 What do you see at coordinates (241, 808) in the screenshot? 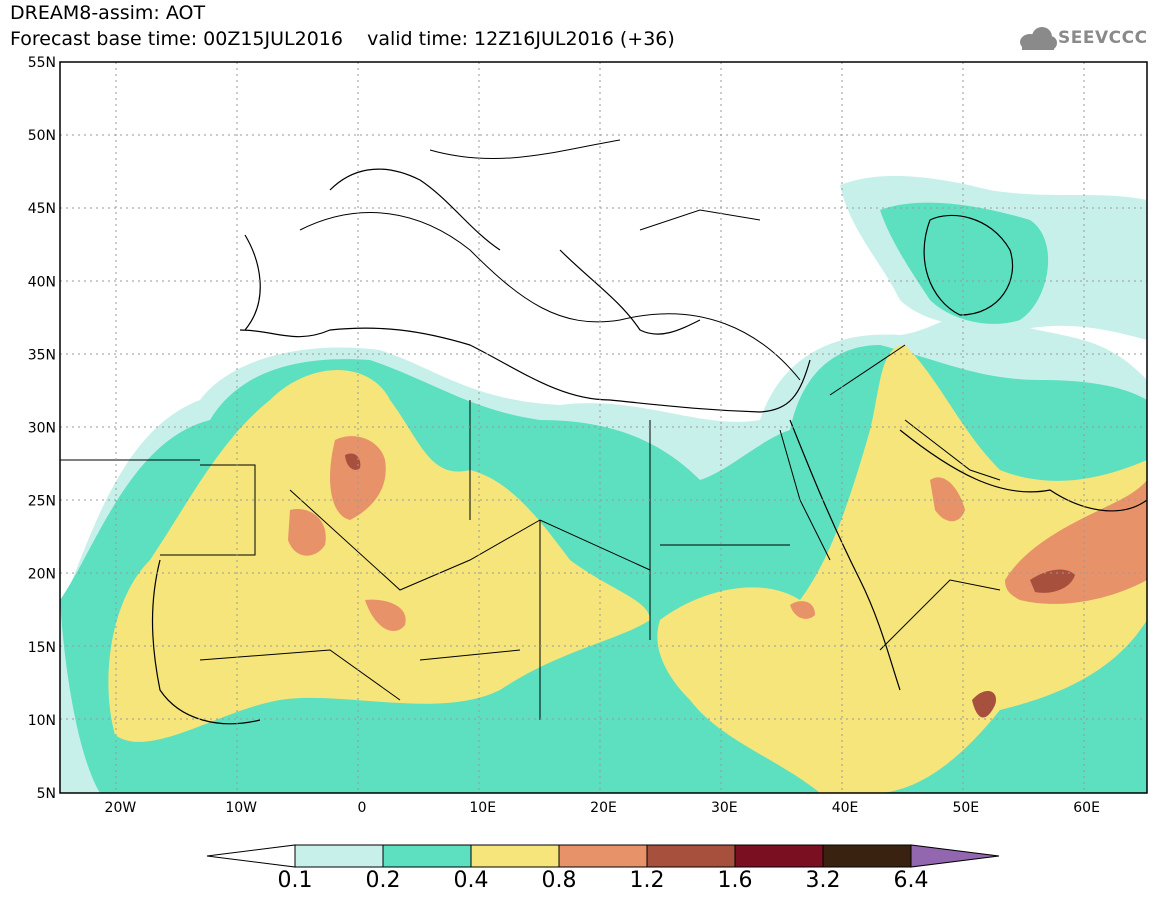
I see `lon-tick-label: 10W` at bounding box center [241, 808].